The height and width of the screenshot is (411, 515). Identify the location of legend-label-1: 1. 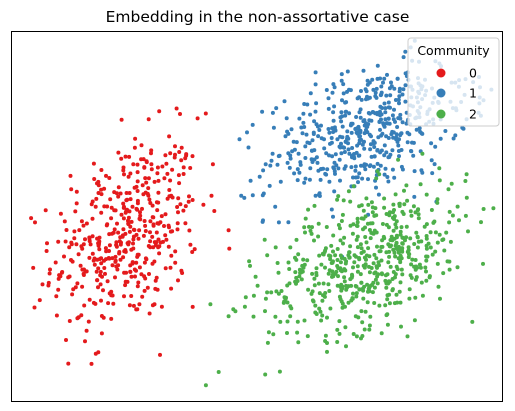
(473, 93).